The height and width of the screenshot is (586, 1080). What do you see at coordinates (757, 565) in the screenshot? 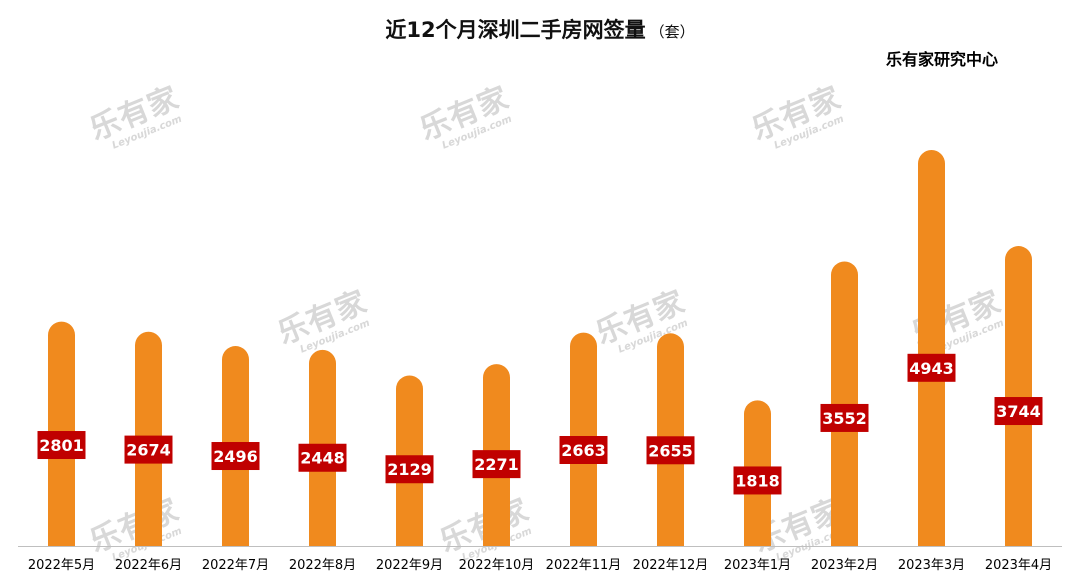
I see `x-tick-label: 2023年1月` at bounding box center [757, 565].